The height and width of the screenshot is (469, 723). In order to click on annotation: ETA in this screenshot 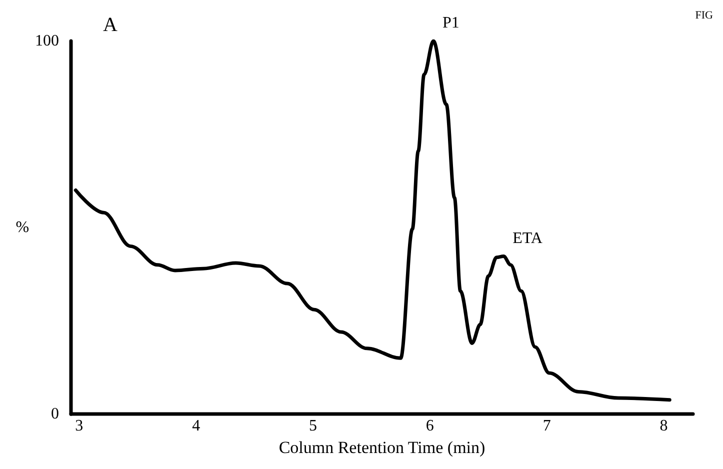, I will do `click(527, 238)`.